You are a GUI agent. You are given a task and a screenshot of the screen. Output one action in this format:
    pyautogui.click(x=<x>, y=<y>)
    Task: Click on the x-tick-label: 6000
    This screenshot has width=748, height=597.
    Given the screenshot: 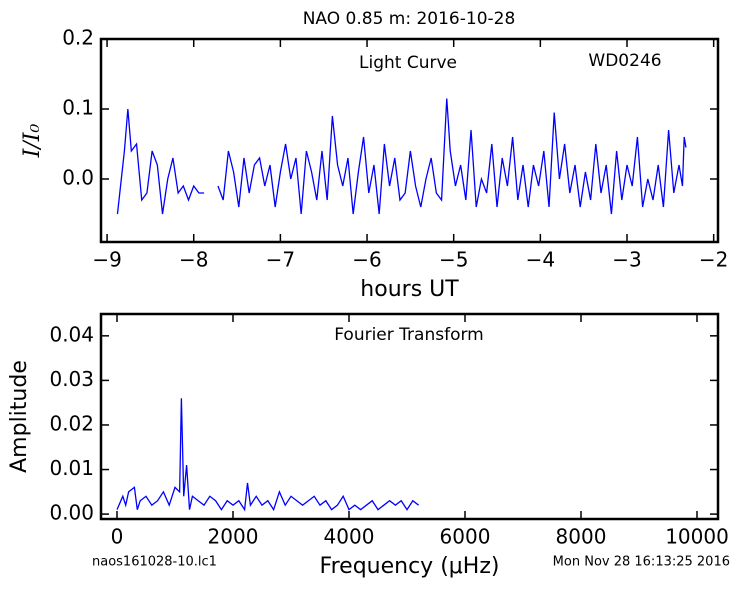 What is the action you would take?
    pyautogui.click(x=465, y=537)
    